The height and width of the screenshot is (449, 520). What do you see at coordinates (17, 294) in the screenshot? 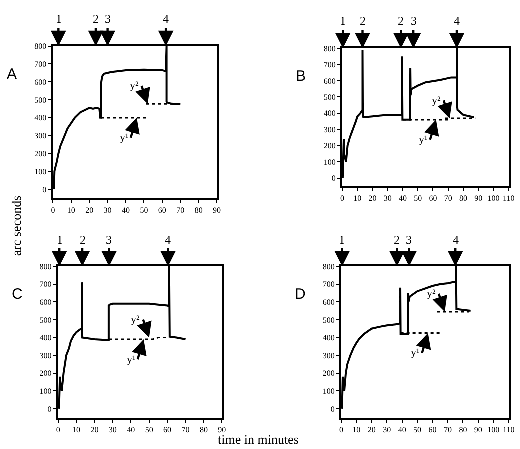
I see `text: C` at bounding box center [17, 294].